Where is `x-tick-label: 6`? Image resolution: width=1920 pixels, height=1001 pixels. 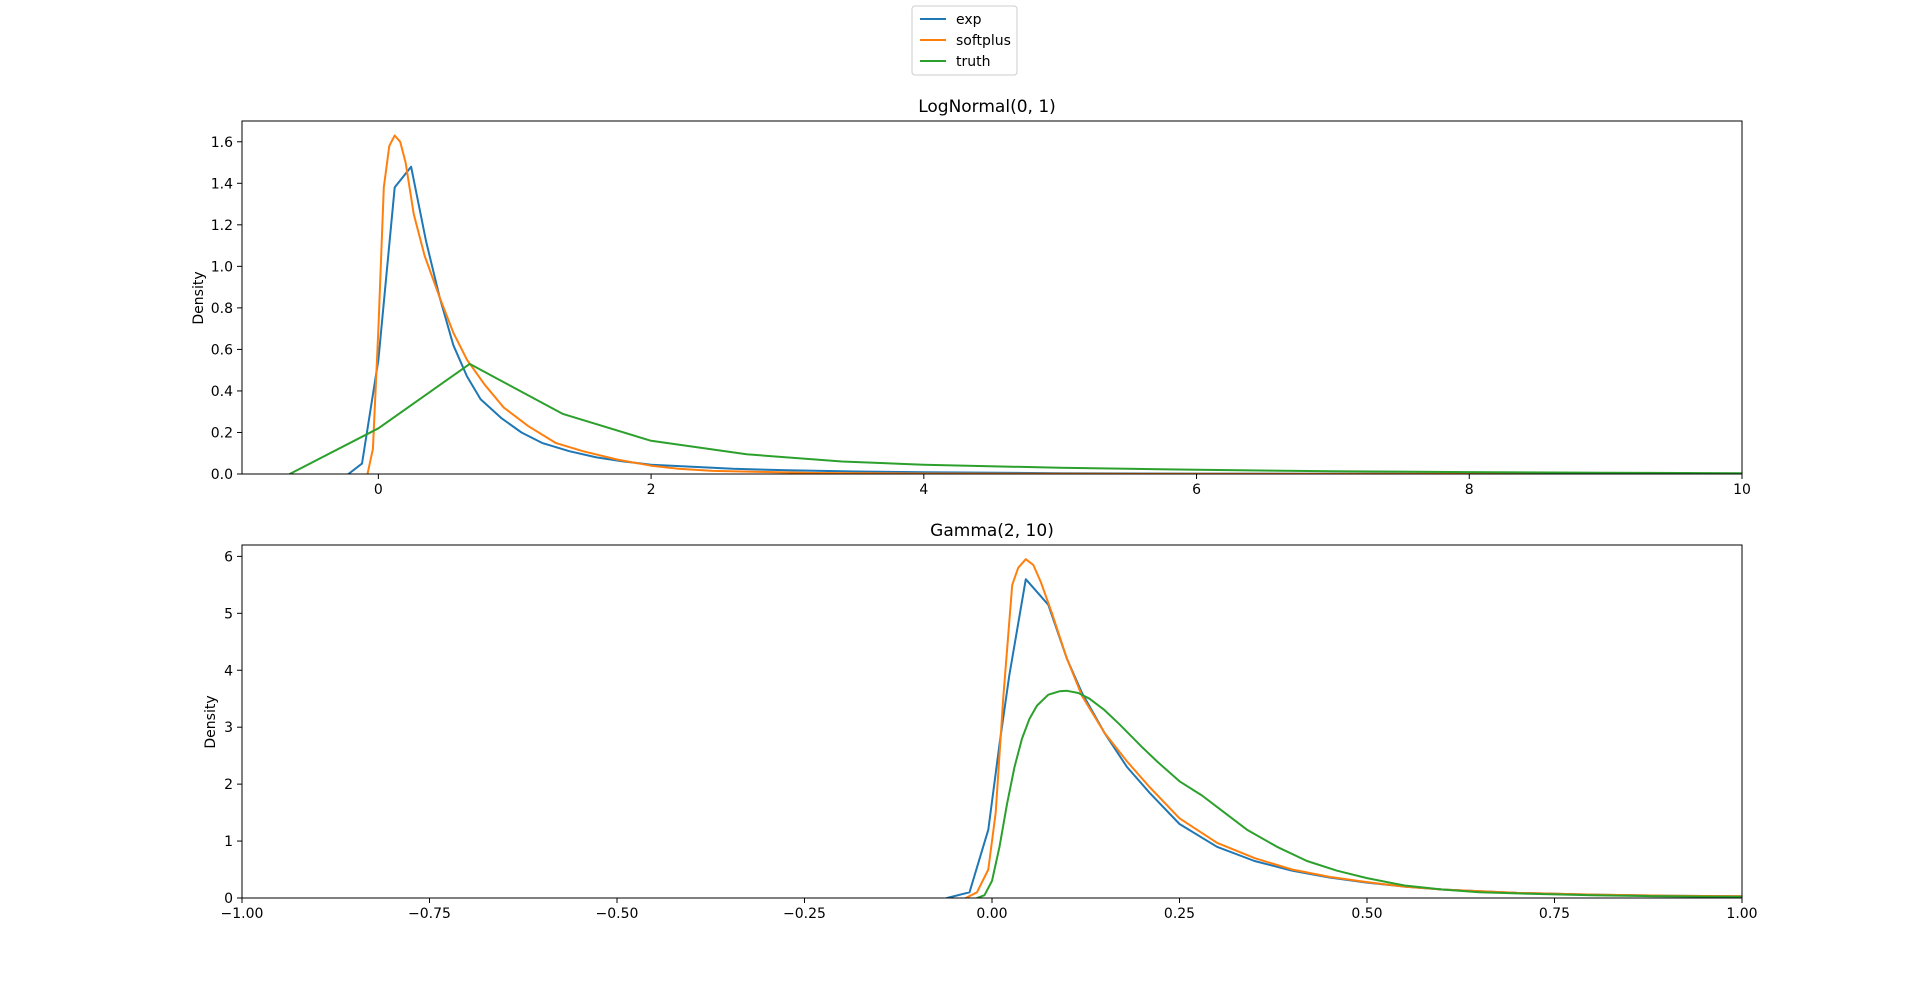 x-tick-label: 6 is located at coordinates (1196, 490).